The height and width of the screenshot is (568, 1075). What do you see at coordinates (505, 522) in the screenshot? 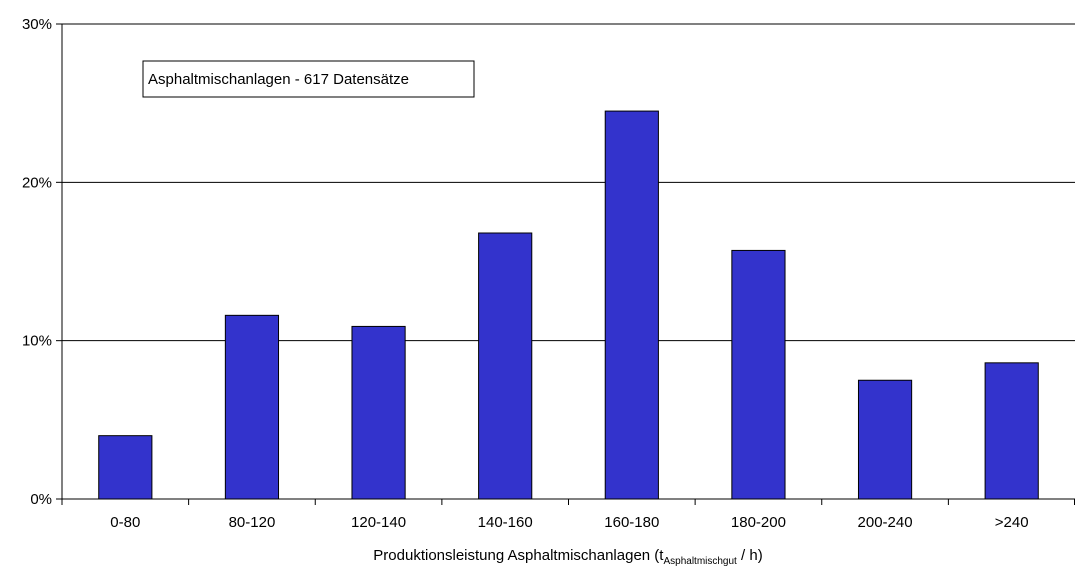
I see `x-tick-label: 140-160` at bounding box center [505, 522].